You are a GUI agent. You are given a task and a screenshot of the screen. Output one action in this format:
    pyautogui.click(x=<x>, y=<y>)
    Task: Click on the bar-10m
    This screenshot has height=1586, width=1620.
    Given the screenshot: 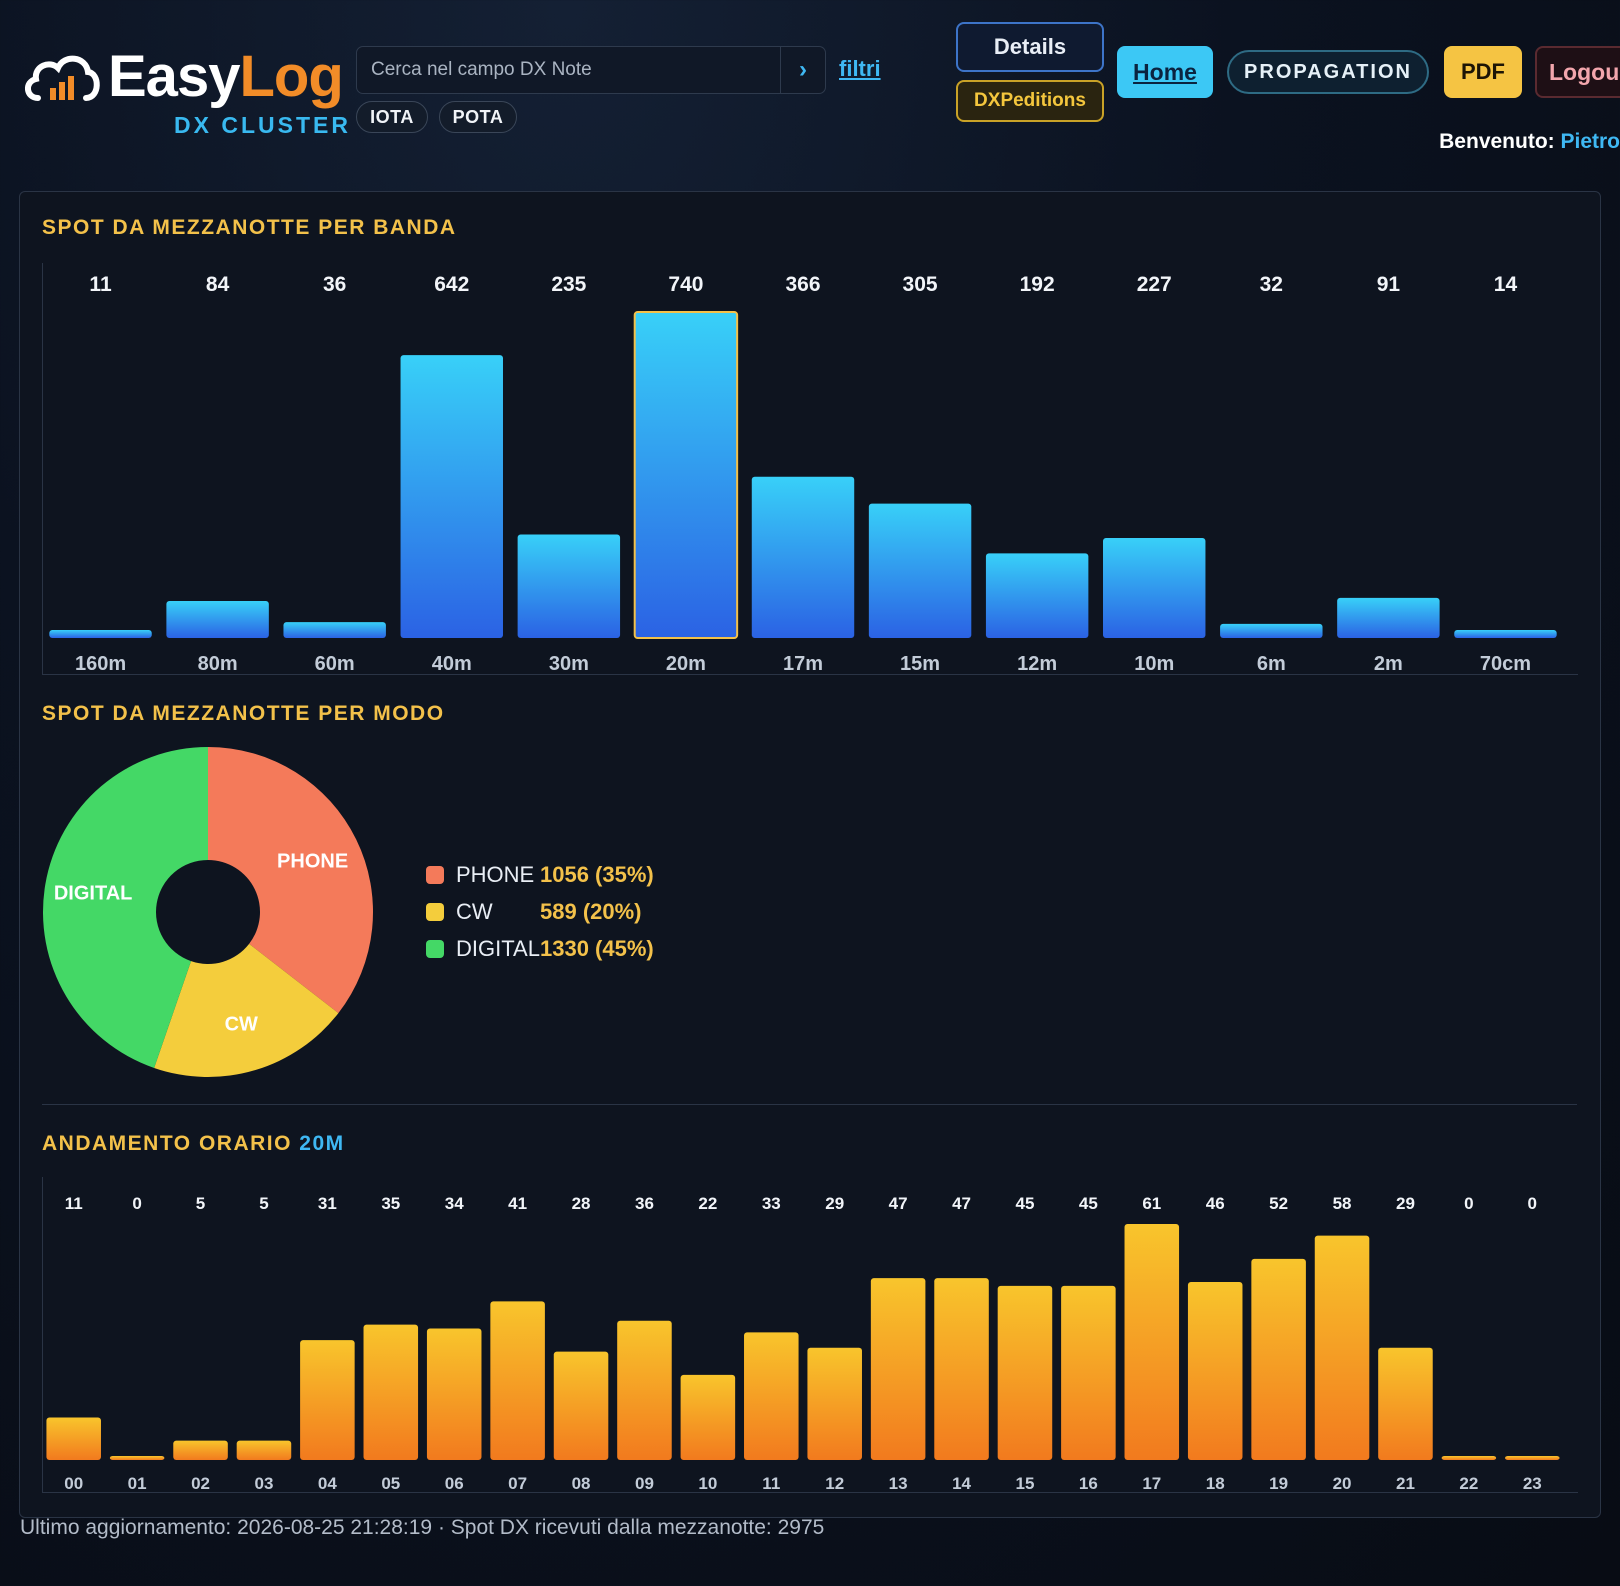 What is the action you would take?
    pyautogui.click(x=1154, y=587)
    